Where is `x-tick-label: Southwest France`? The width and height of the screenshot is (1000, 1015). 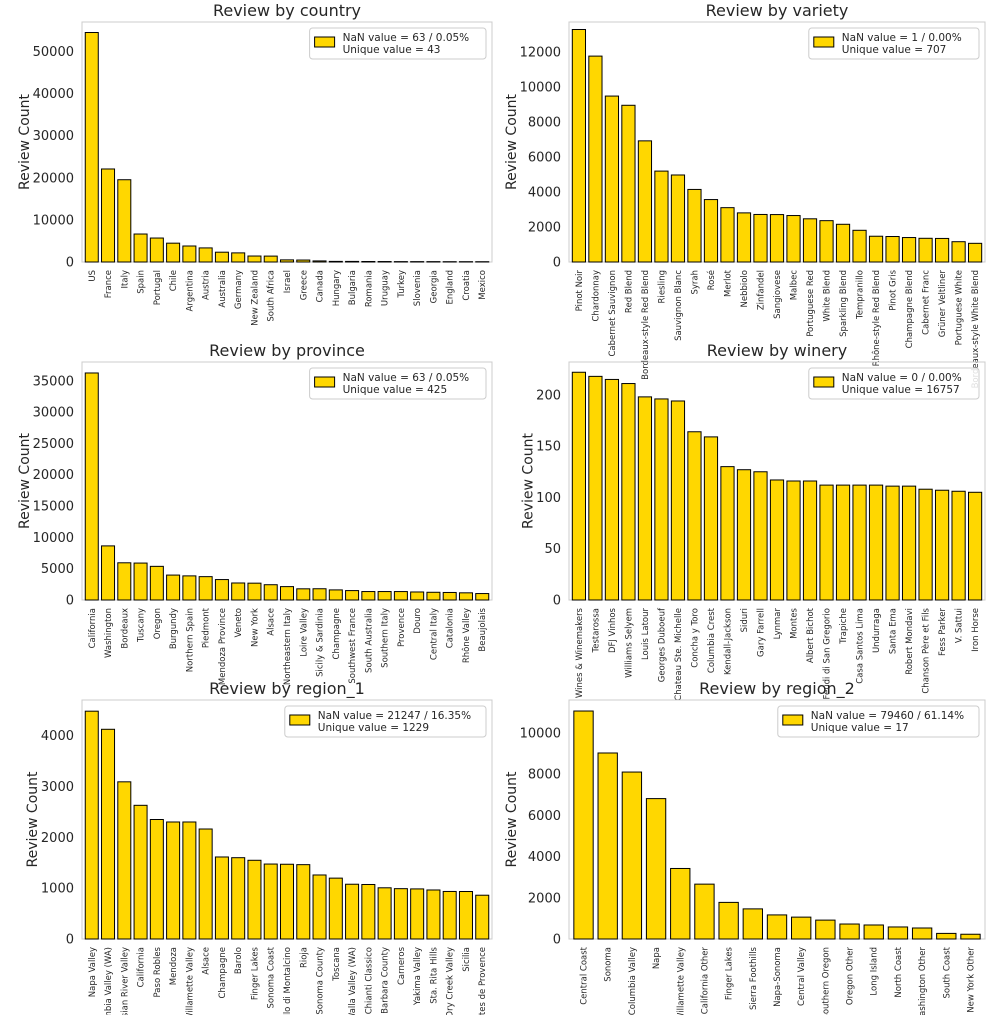 x-tick-label: Southwest France is located at coordinates (353, 646).